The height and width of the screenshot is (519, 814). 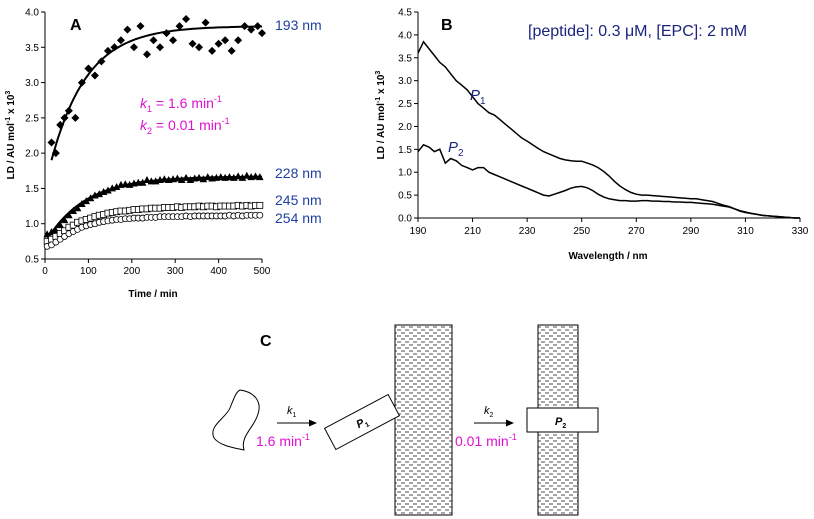 I want to click on series-label-193-nm: 193 nm, so click(x=298, y=25).